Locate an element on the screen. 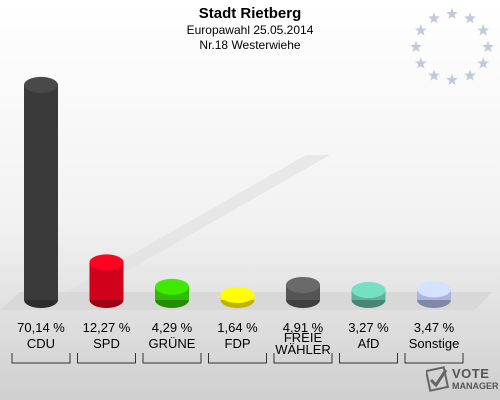 This screenshot has height=400, width=500. chart-title: Stadt Rietberg is located at coordinates (250, 13).